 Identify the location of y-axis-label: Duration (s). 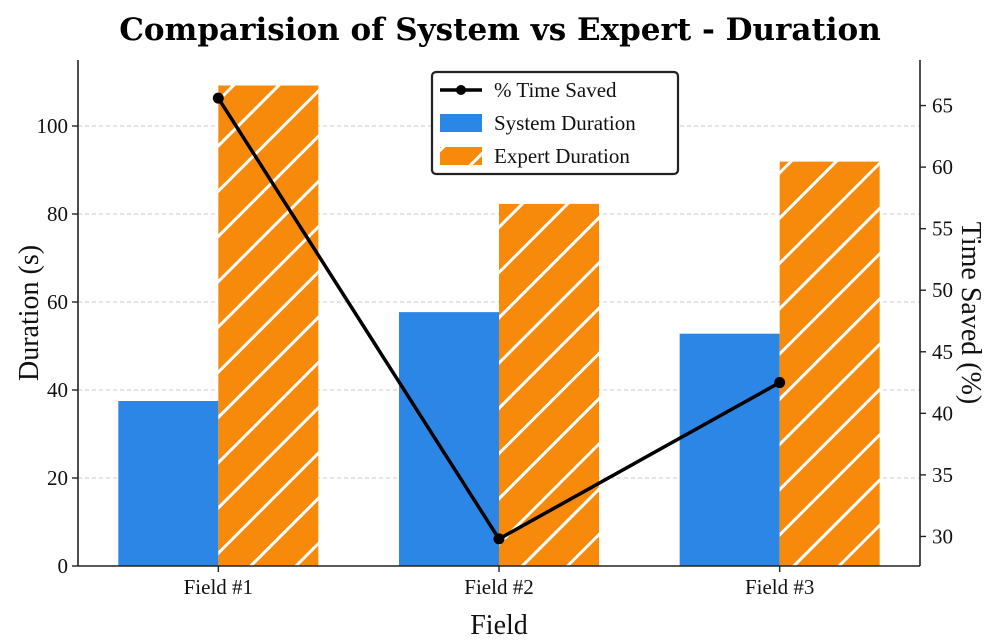
(29, 313).